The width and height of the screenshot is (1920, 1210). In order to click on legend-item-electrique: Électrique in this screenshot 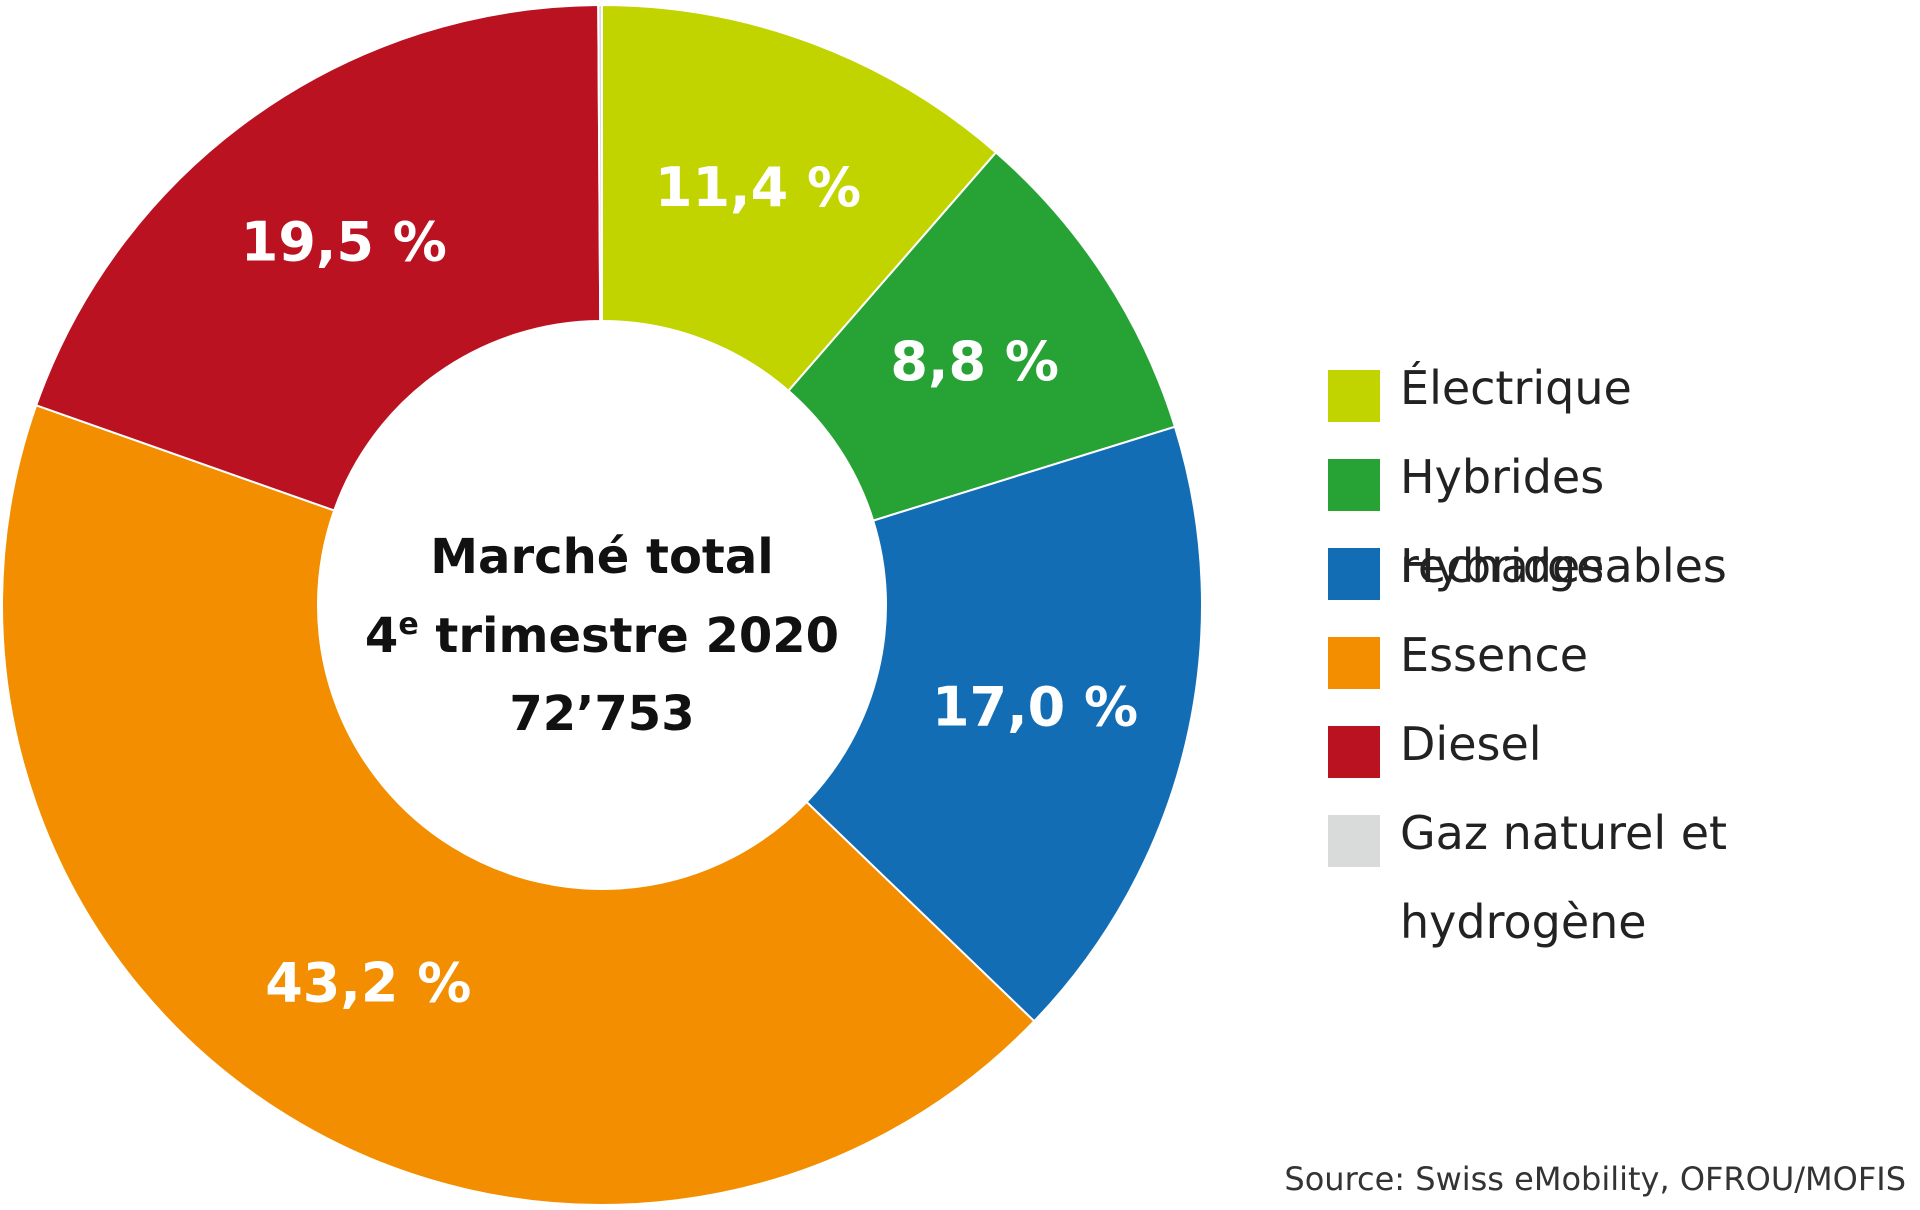, I will do `click(1624, 407)`.